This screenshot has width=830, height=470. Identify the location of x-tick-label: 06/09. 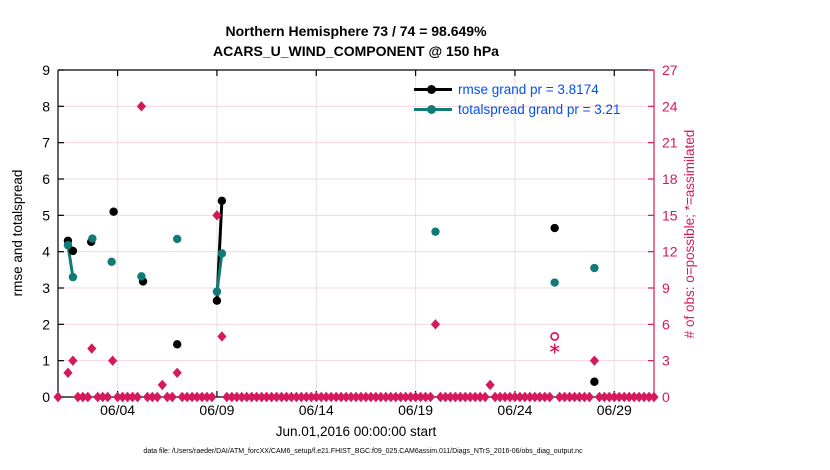
(216, 410).